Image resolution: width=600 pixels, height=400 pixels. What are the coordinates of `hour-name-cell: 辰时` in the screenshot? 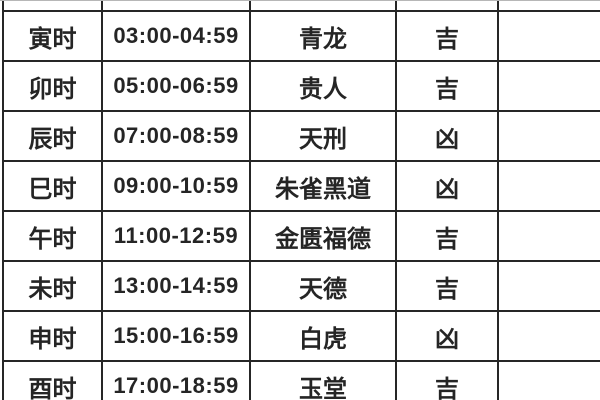 It's located at (52, 136).